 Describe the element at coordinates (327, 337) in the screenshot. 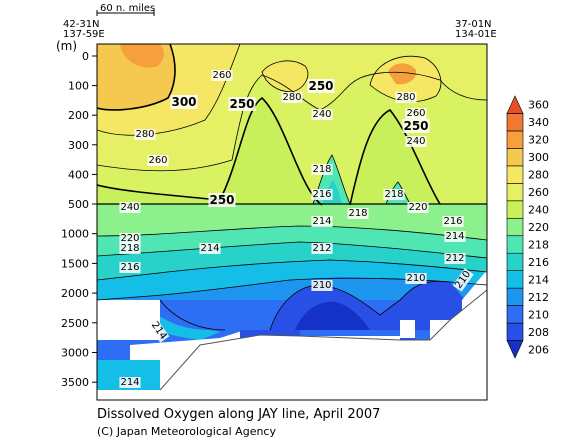

I see `land-band-fill` at that location.